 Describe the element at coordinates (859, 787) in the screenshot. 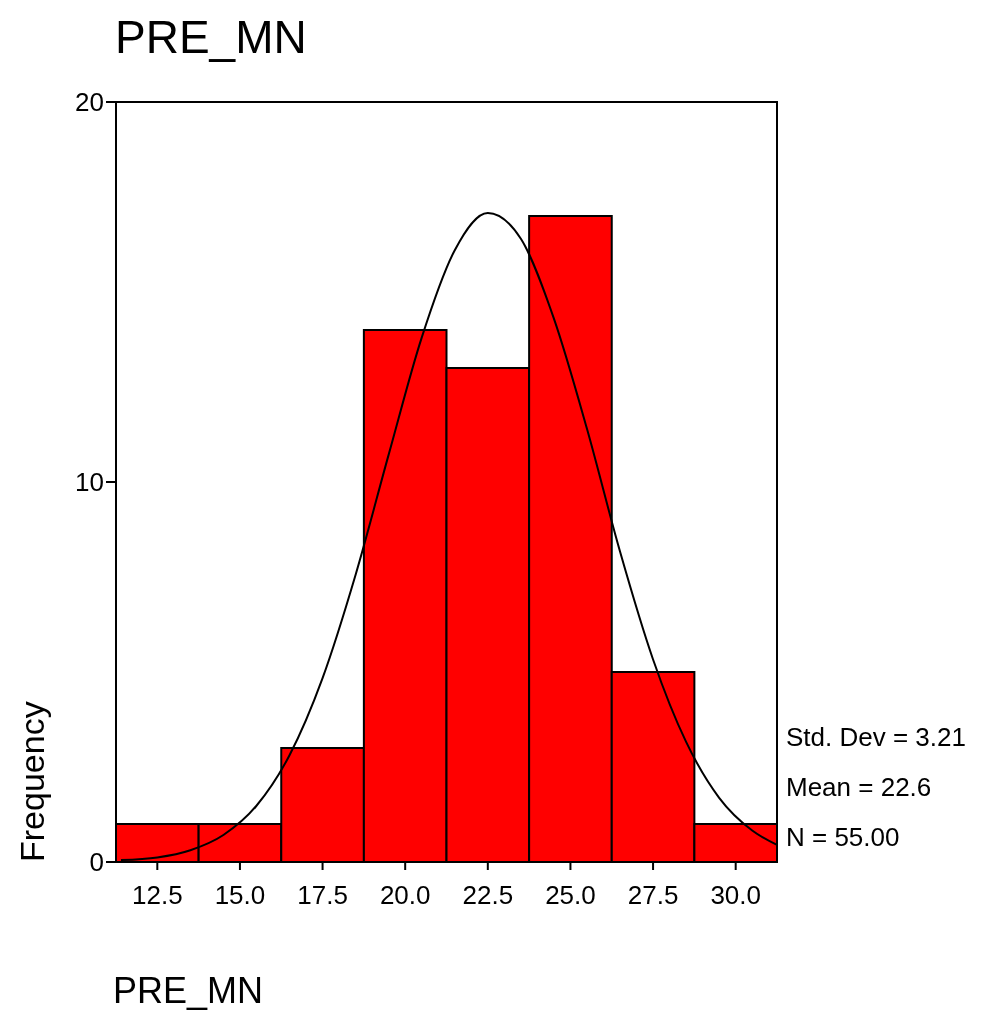

I see `text: Mean = 22.6` at that location.